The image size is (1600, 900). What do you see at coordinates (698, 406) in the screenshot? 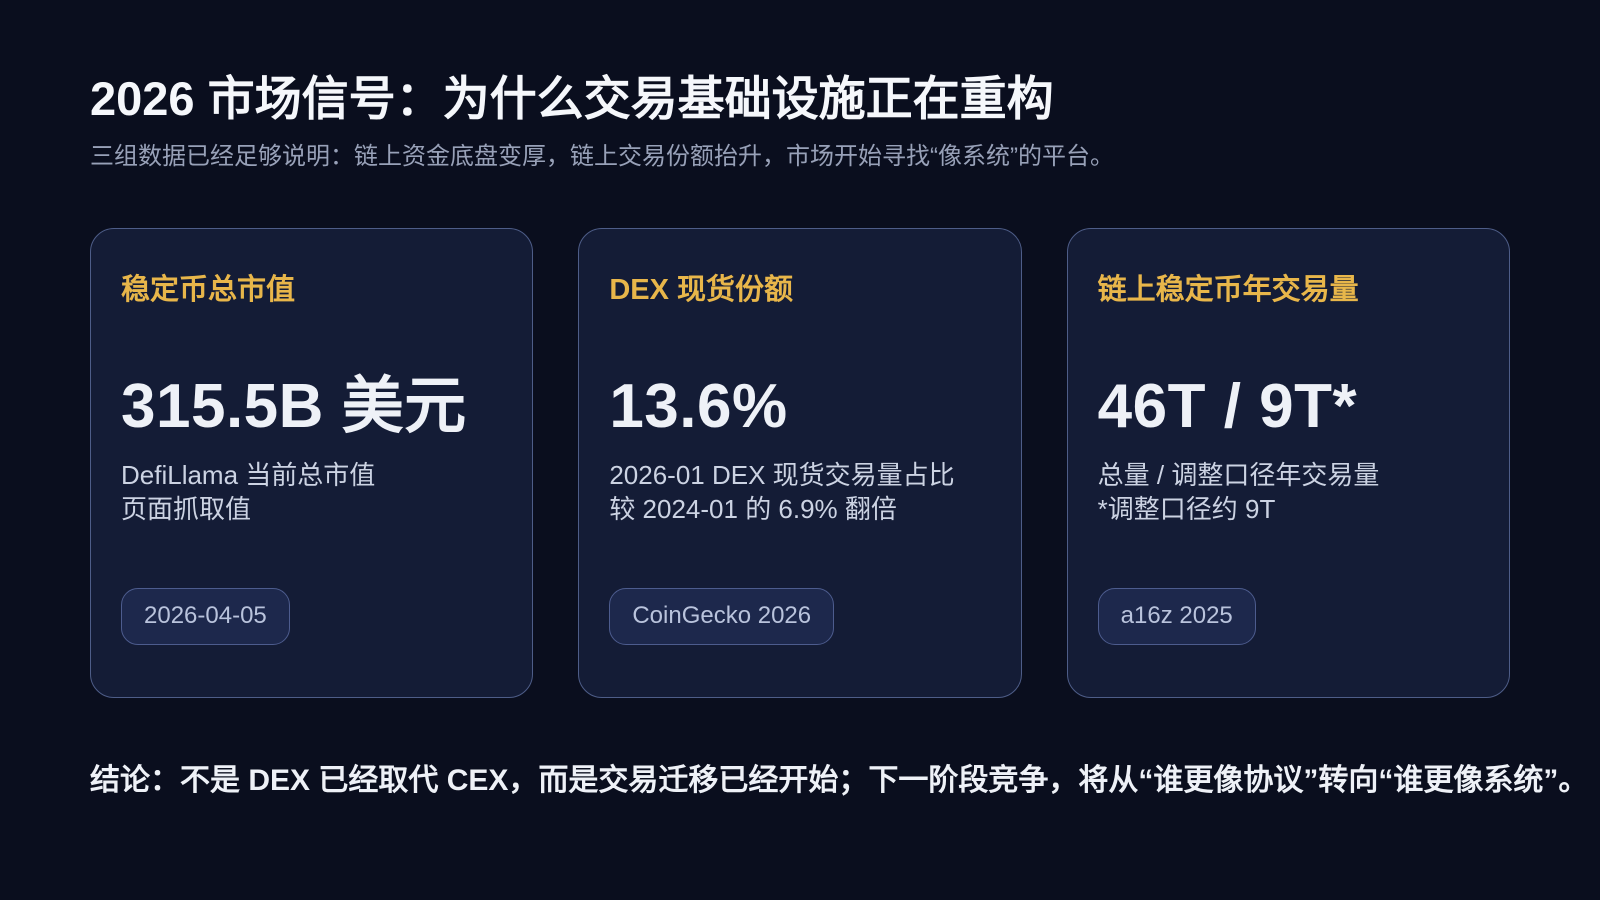
I see `card-value: 13.6%` at bounding box center [698, 406].